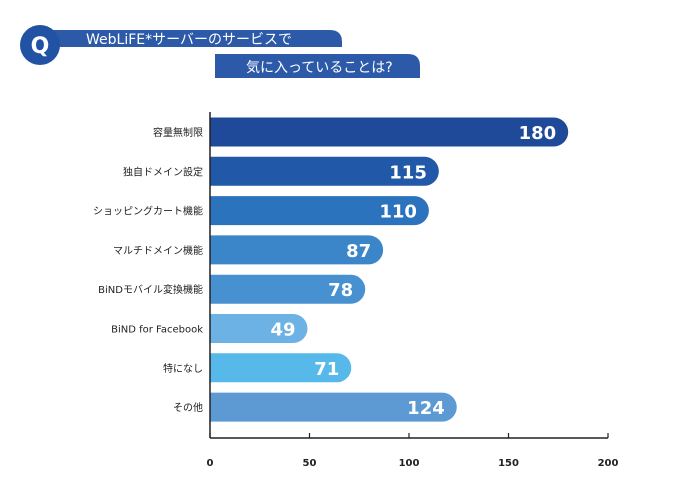  I want to click on question-banner-line1, so click(192, 38).